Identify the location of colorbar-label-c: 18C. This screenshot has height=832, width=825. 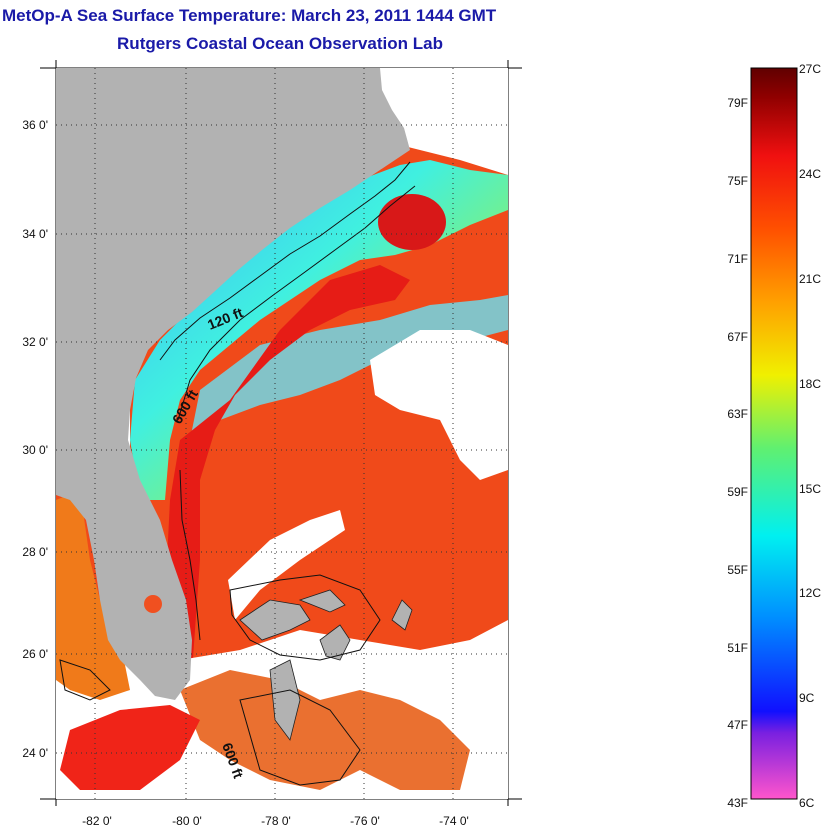
(810, 384).